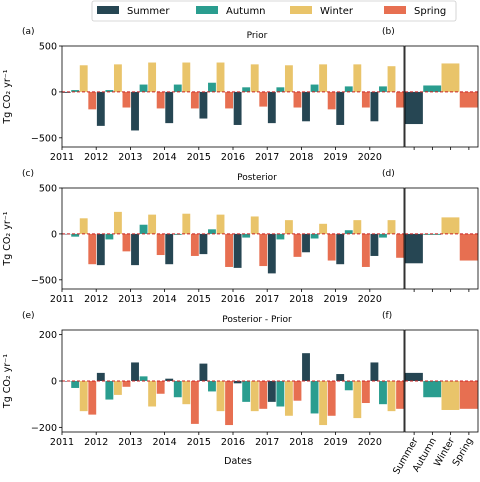 Image resolution: width=480 pixels, height=482 pixels. Describe the element at coordinates (152, 224) in the screenshot. I see `bar-winter-2013` at that location.